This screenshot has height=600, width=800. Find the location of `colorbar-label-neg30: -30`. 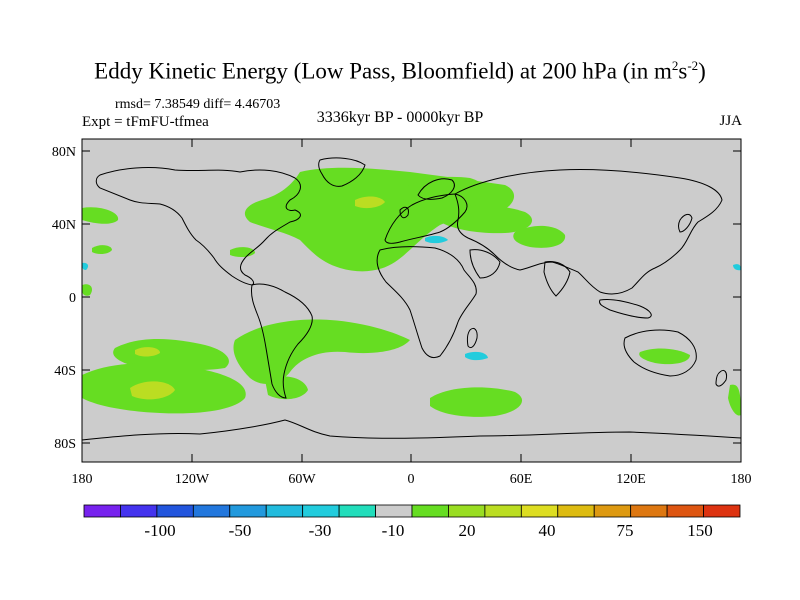

colorbar-label-neg30: -30 is located at coordinates (320, 530).